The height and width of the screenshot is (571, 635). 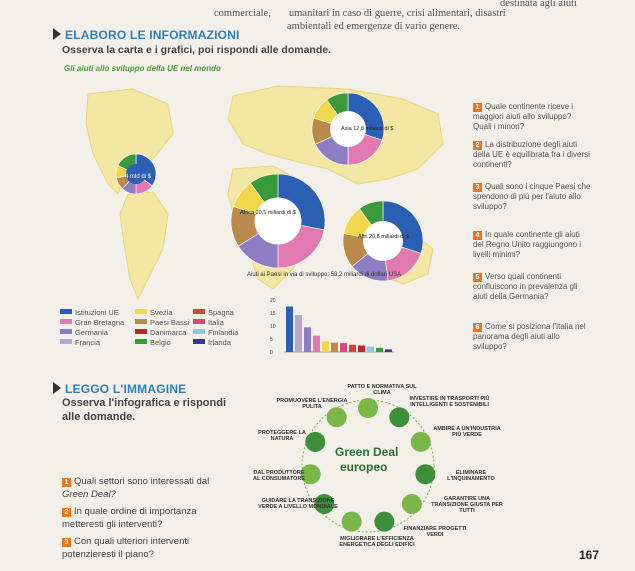 I want to click on green-deal-item-label: DAL PRODUTTORE AL CONSUMATORE, so click(x=279, y=476).